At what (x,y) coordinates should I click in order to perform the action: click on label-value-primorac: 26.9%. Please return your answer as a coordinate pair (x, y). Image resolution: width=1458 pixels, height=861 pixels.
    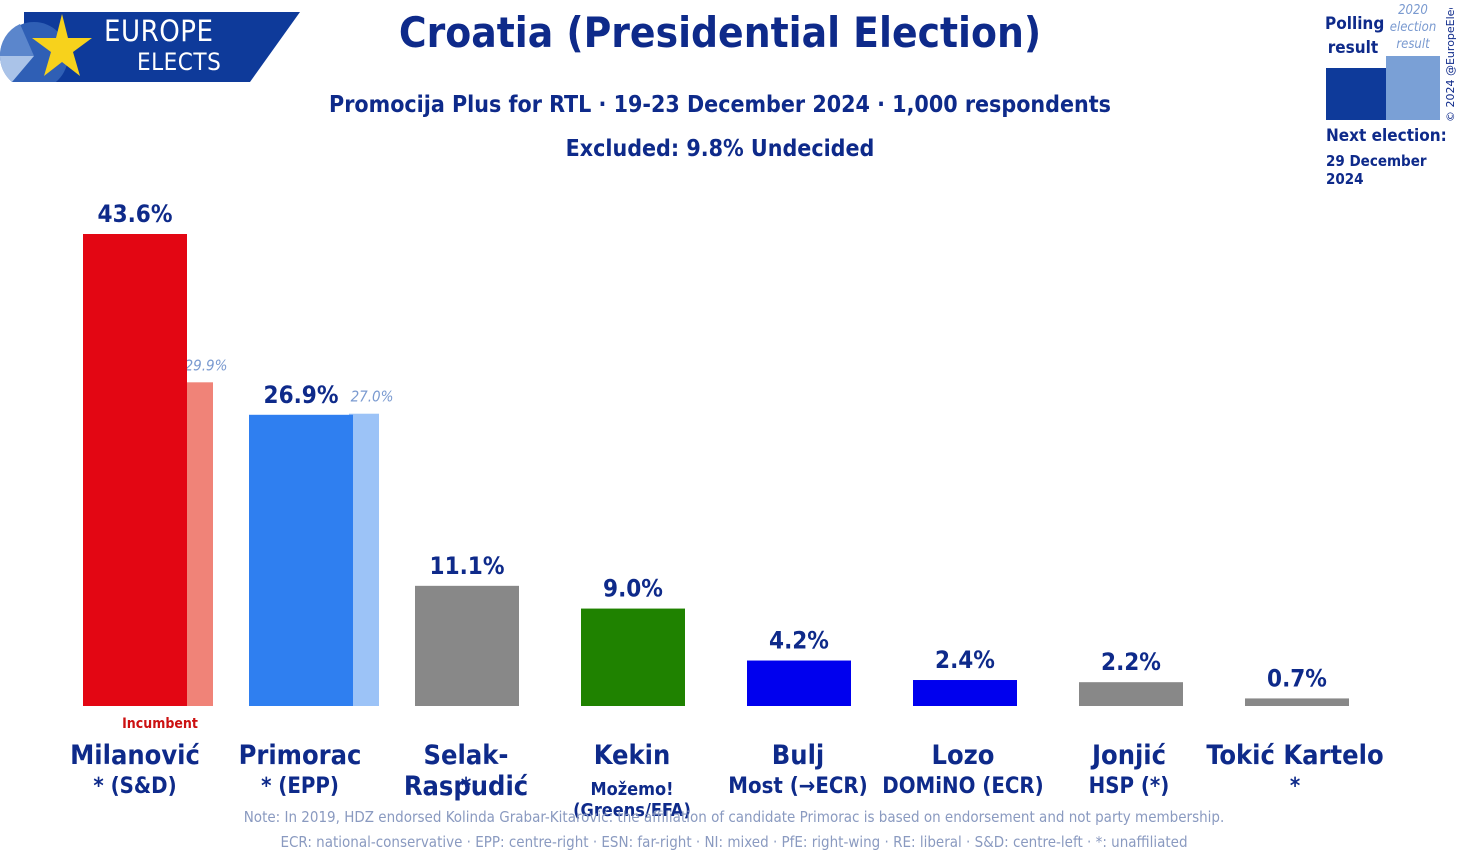
    Looking at the image, I should click on (301, 395).